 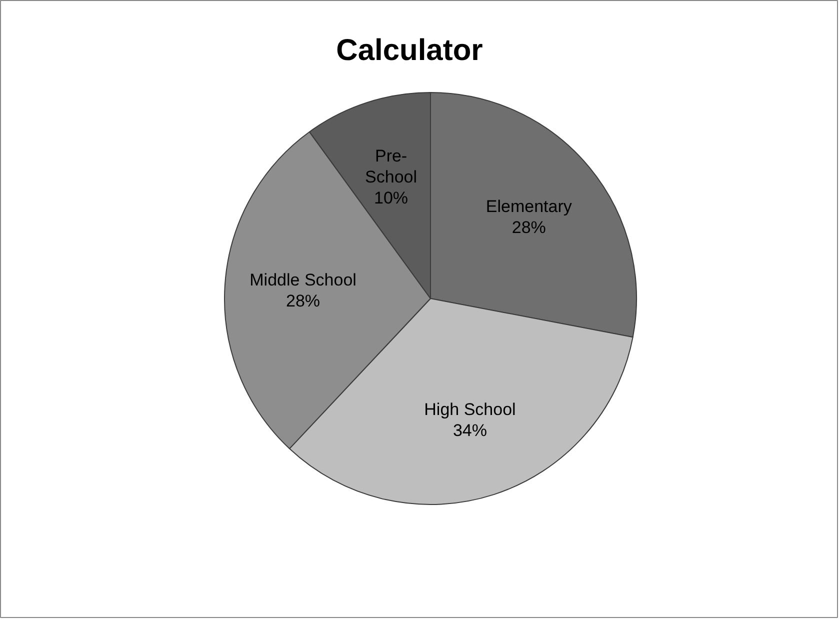 What do you see at coordinates (303, 280) in the screenshot?
I see `slice-label: Middle School` at bounding box center [303, 280].